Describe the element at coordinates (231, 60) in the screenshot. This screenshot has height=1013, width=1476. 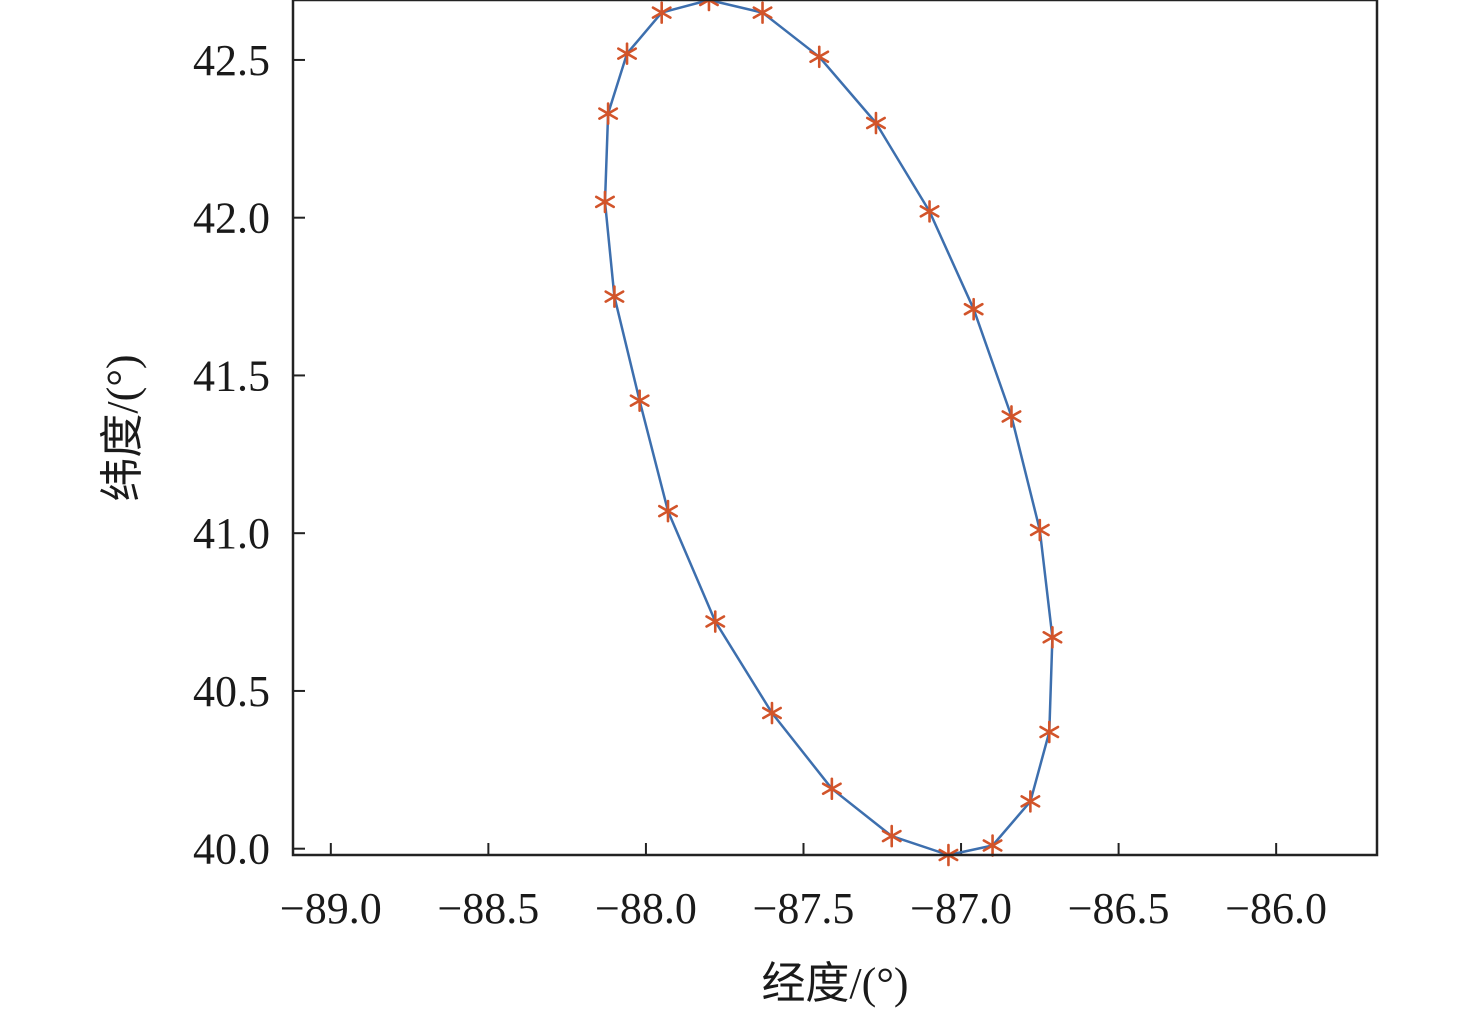
I see `y-tick-label: 42.5` at that location.